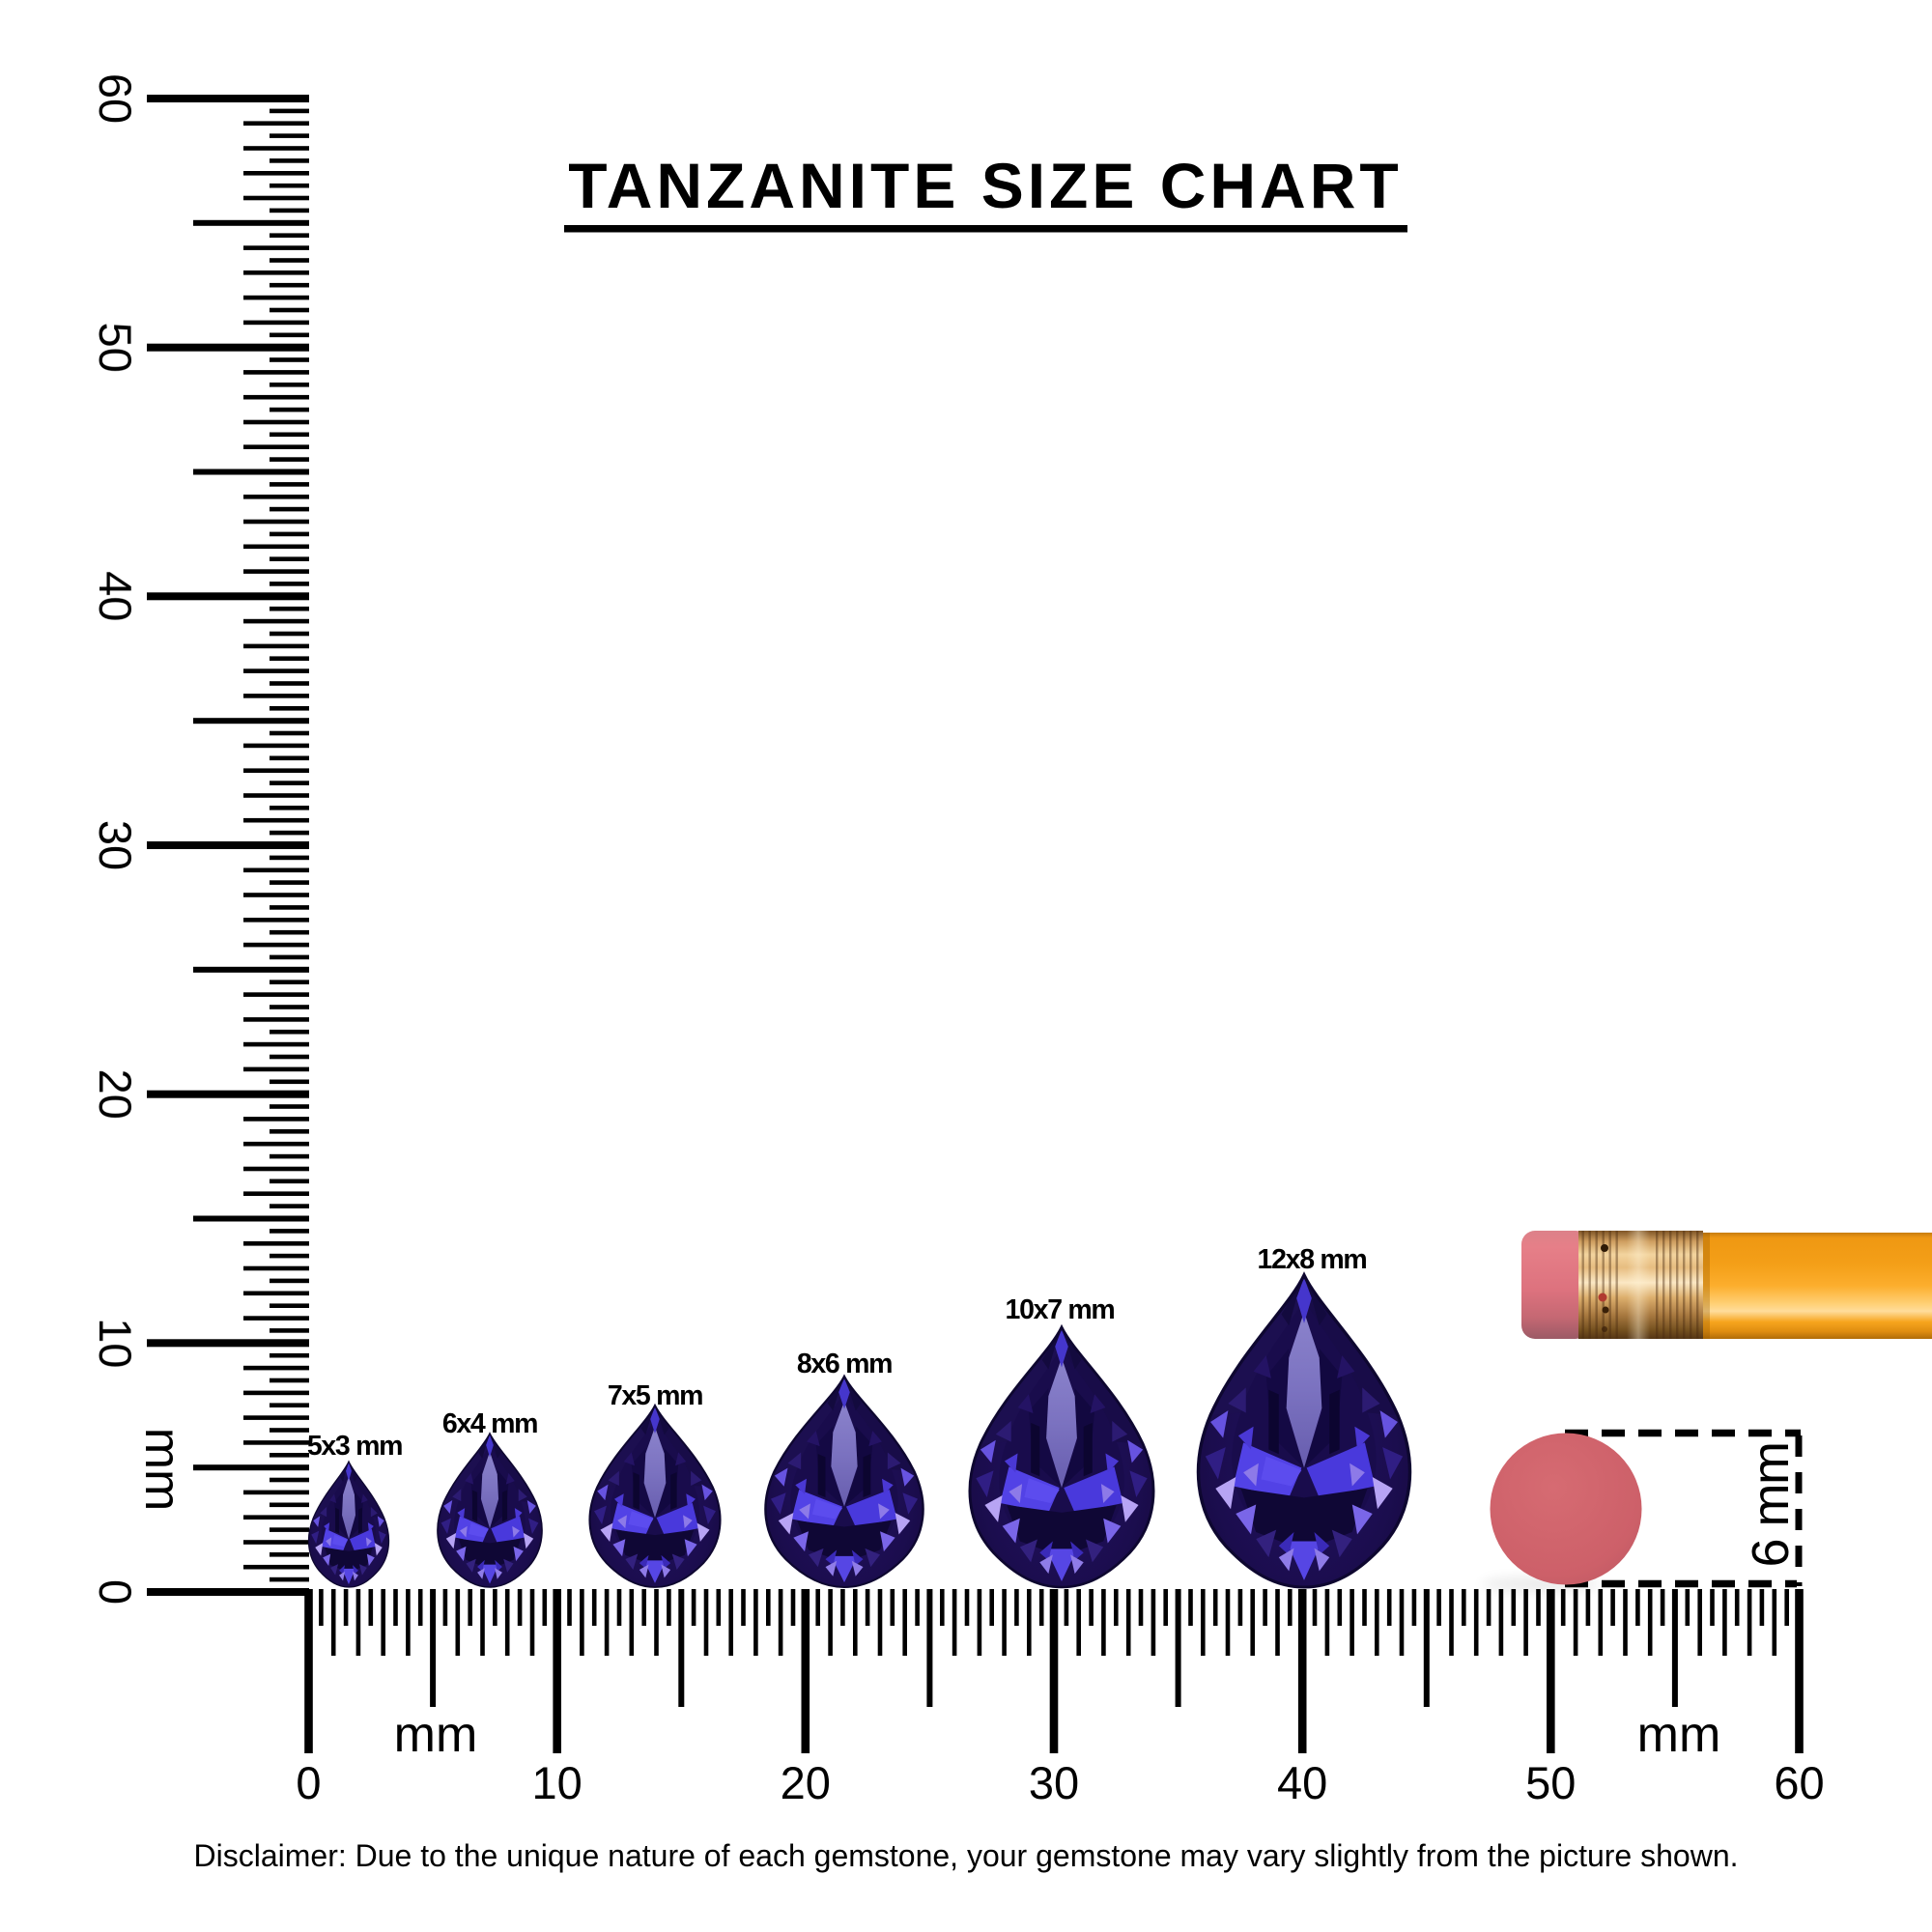 The height and width of the screenshot is (1932, 1932). What do you see at coordinates (844, 1364) in the screenshot?
I see `svg-text: 8x6 mm` at bounding box center [844, 1364].